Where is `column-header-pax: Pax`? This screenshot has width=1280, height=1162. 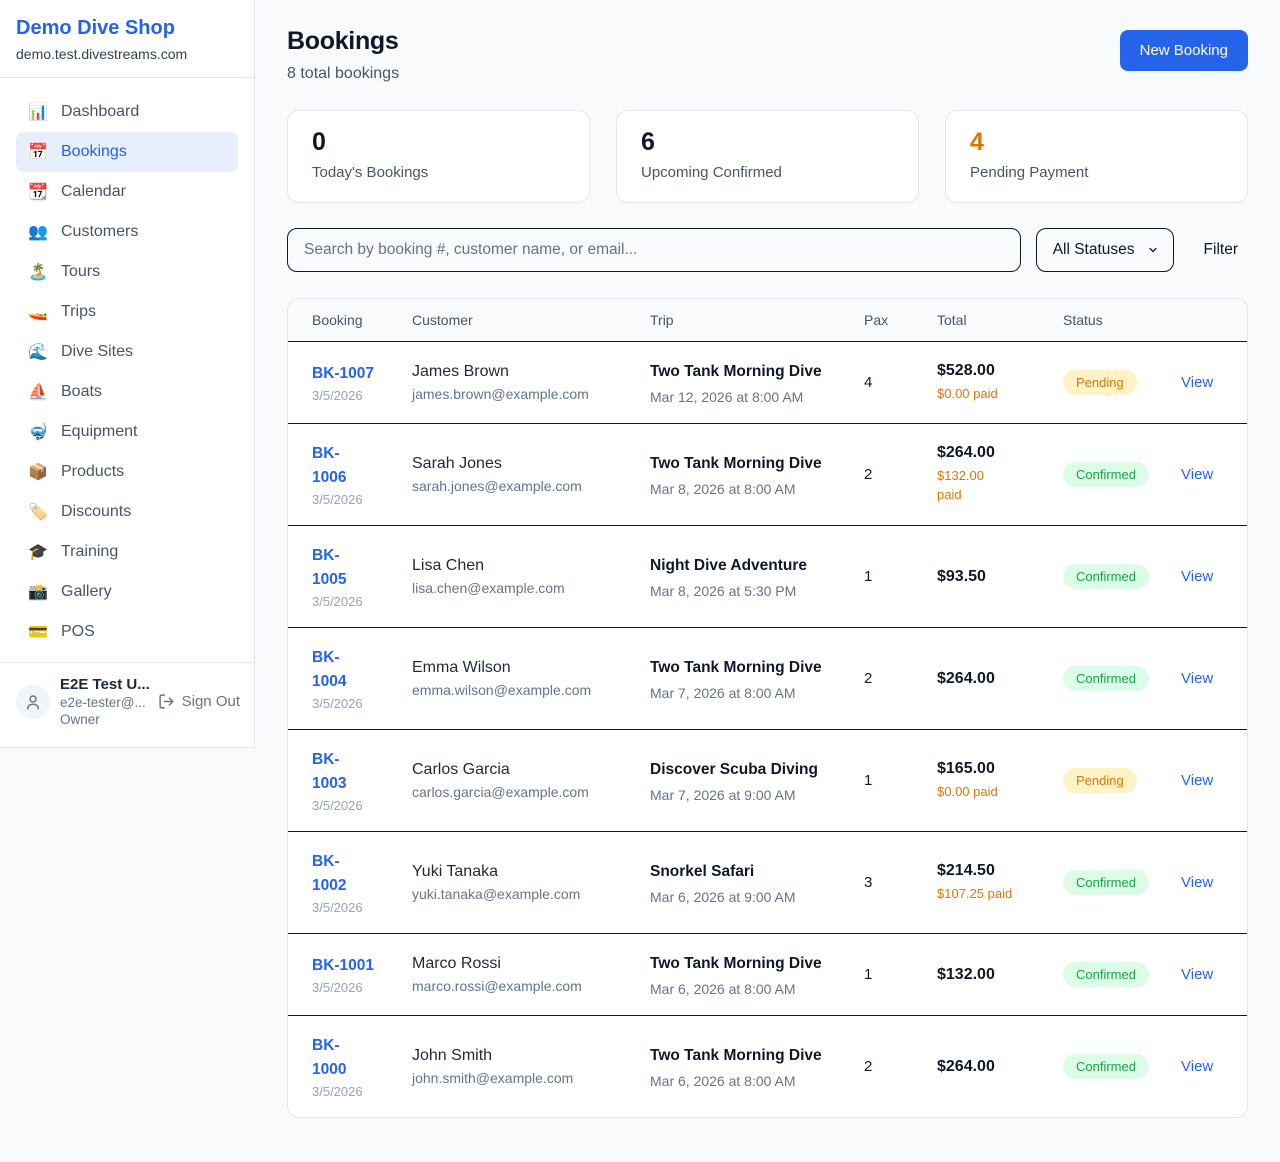
column-header-pax: Pax is located at coordinates (888, 320).